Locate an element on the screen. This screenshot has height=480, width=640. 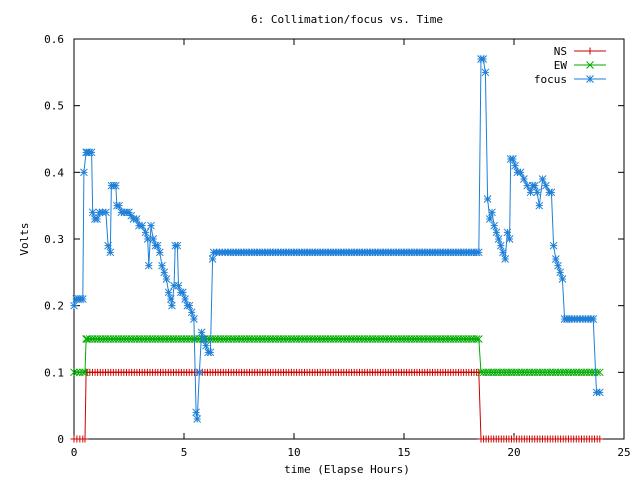
y-tick-label: 0.1 is located at coordinates (54, 372).